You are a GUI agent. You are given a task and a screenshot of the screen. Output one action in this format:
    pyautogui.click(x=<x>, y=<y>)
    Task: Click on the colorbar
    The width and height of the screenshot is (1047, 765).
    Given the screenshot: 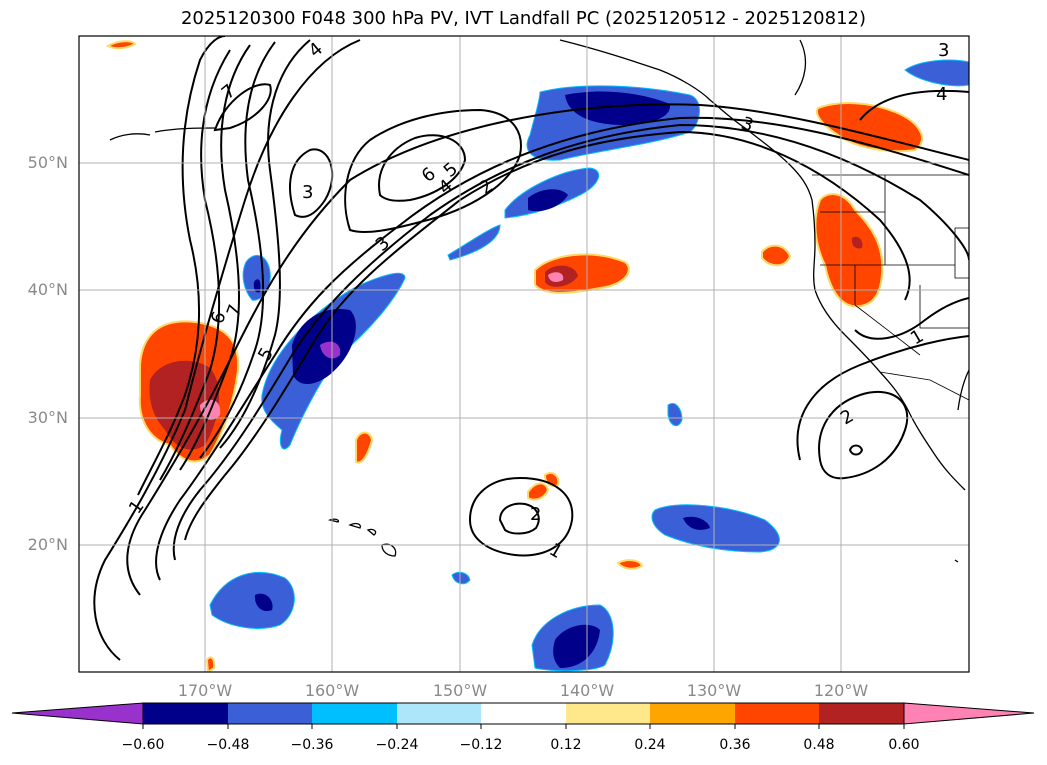 What is the action you would take?
    pyautogui.click(x=523, y=715)
    